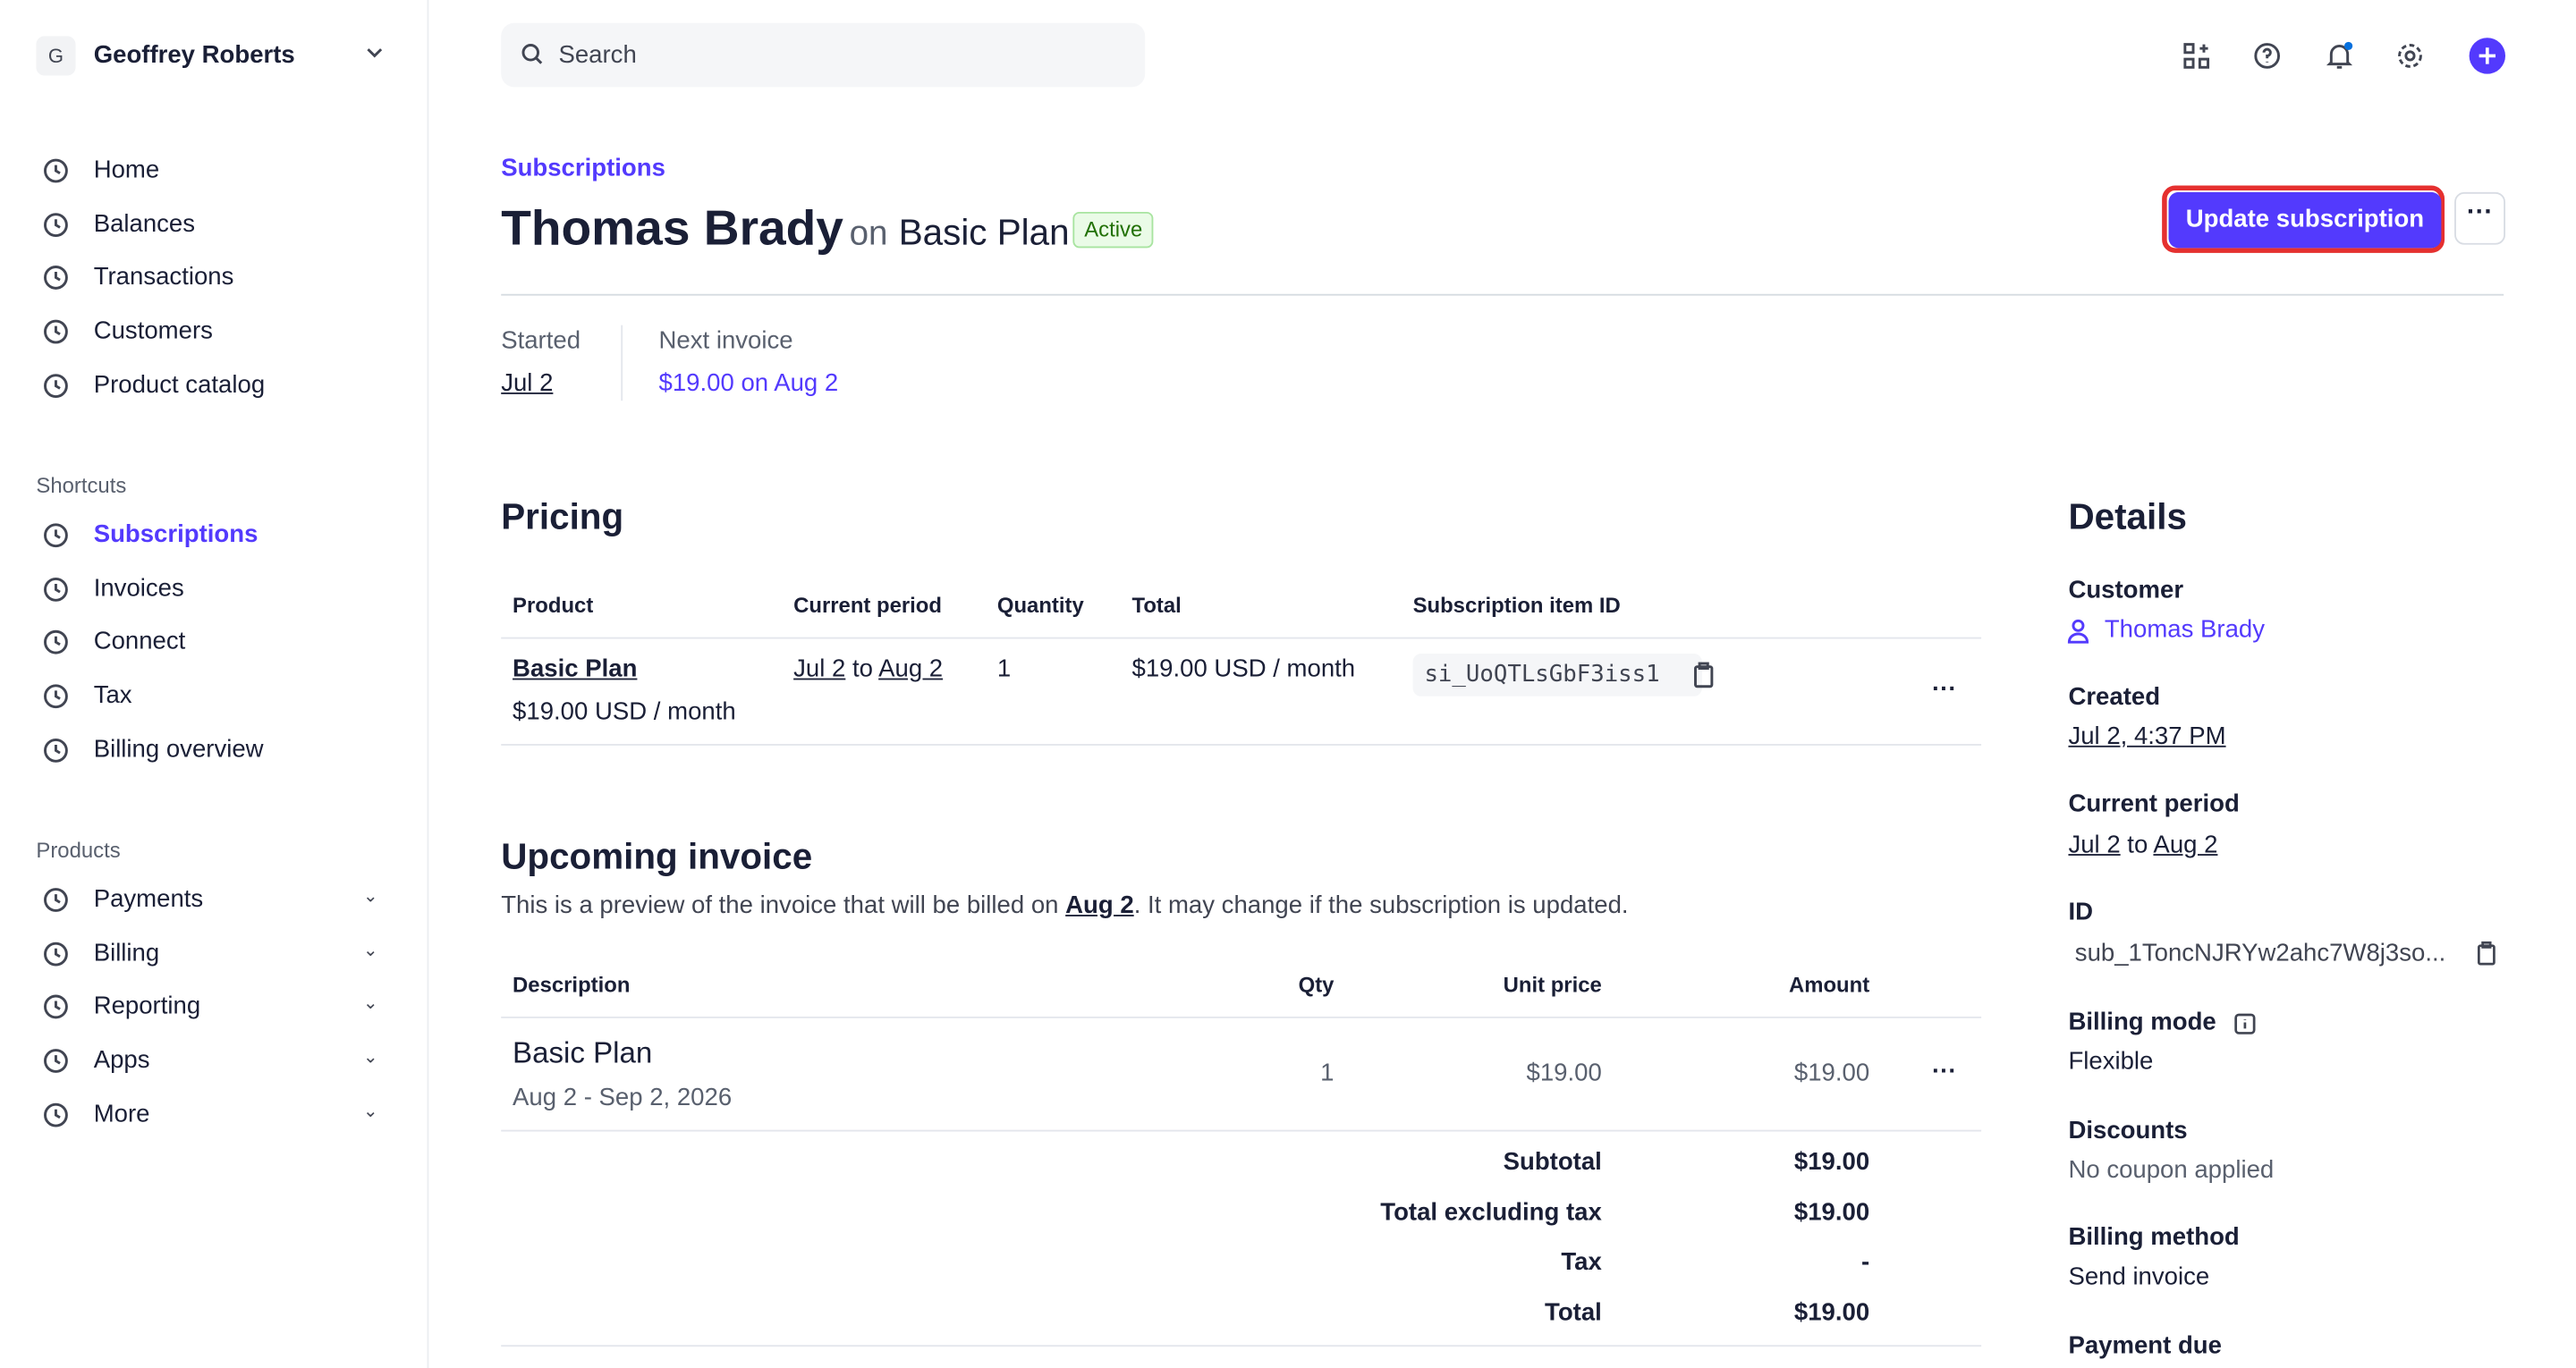 The height and width of the screenshot is (1368, 2576). I want to click on nav-item: More, so click(121, 1114).